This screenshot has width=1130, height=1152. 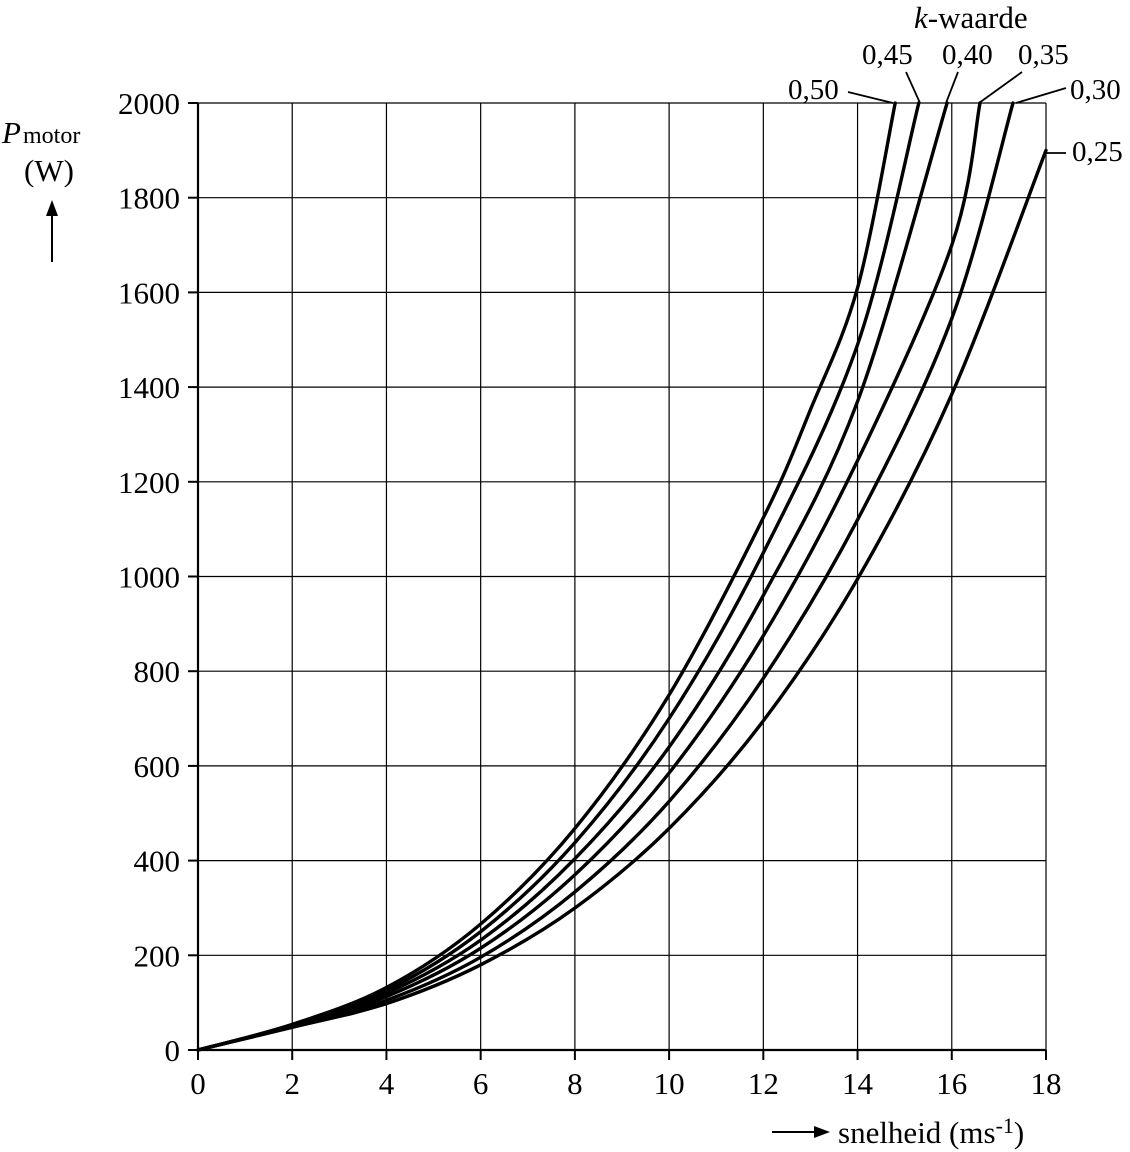 I want to click on x-axis-label-main: snelheid (ms, so click(x=917, y=1132).